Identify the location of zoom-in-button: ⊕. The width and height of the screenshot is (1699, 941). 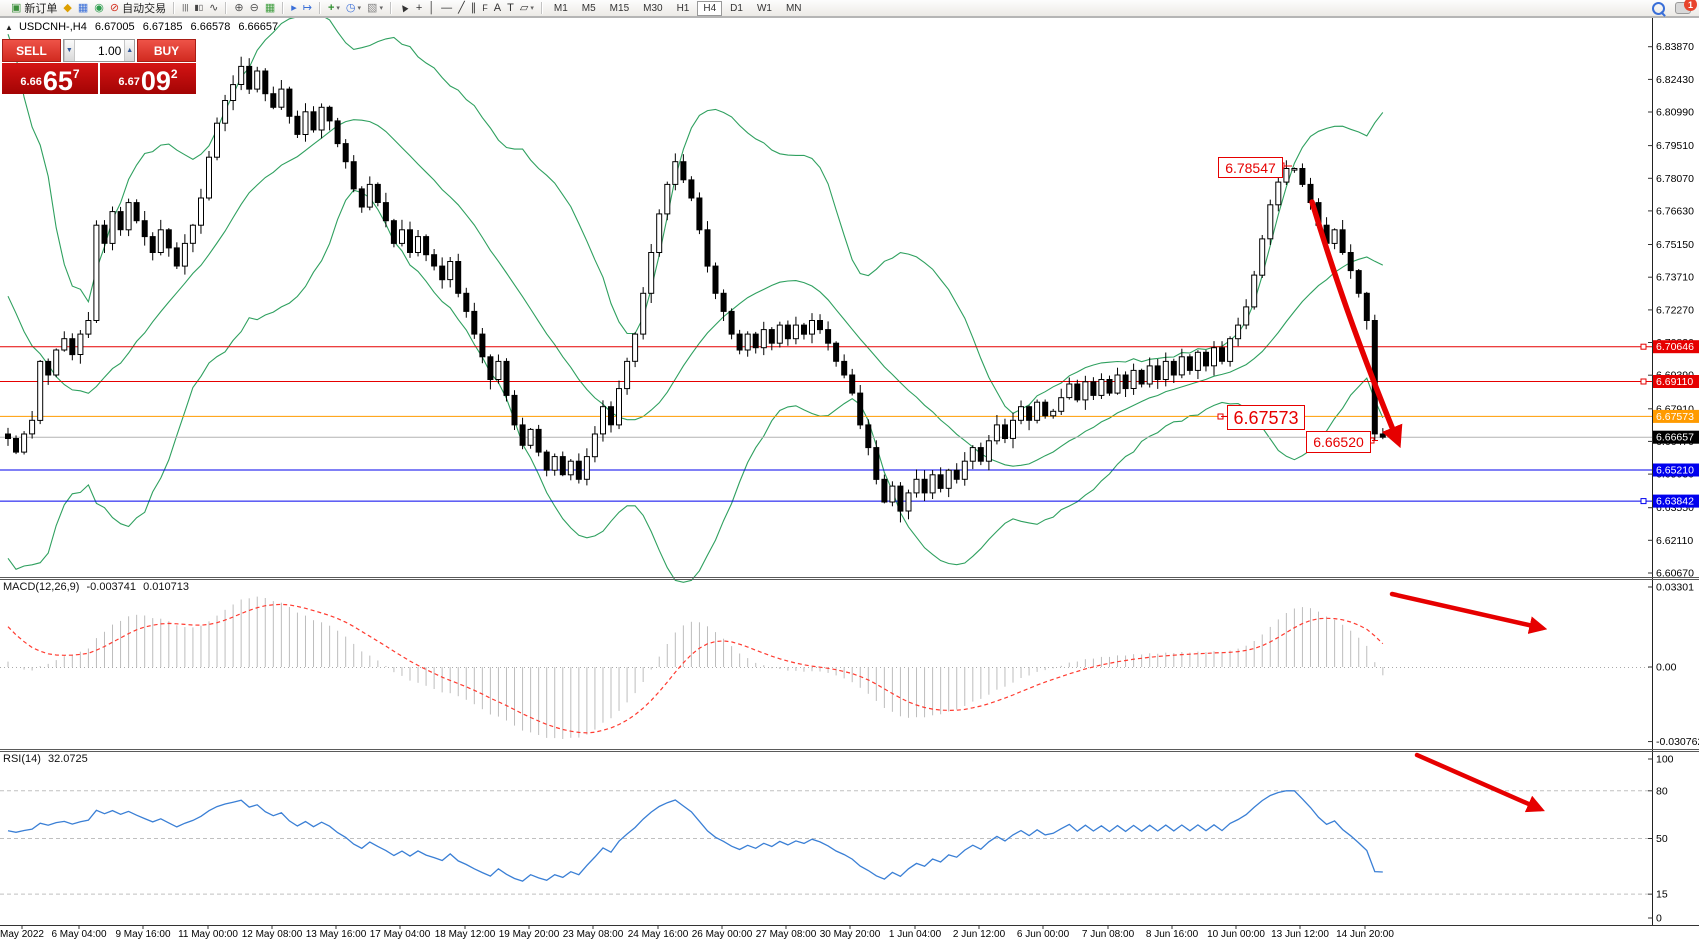
(238, 8).